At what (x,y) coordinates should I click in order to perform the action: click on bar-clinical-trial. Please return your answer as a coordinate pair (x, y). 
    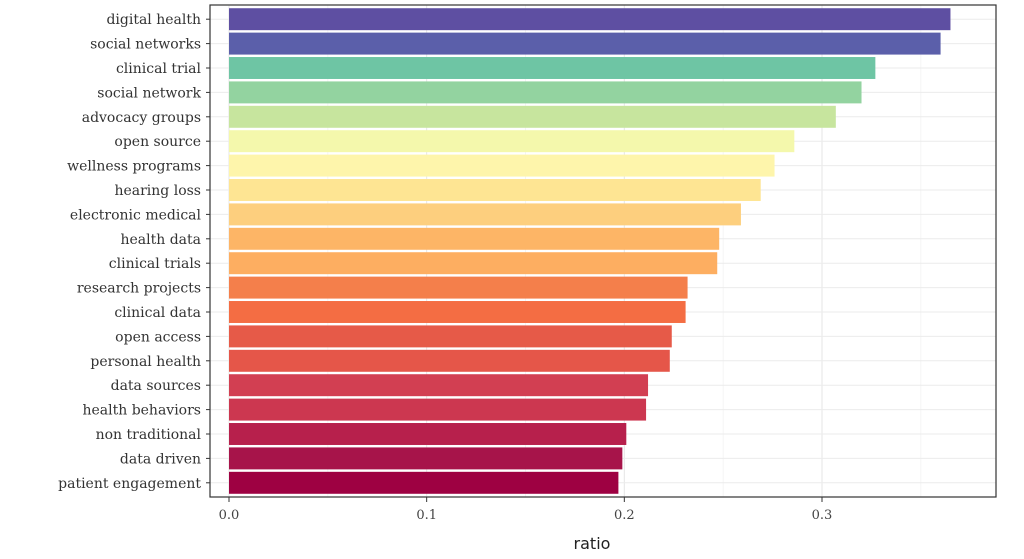
    Looking at the image, I should click on (552, 68).